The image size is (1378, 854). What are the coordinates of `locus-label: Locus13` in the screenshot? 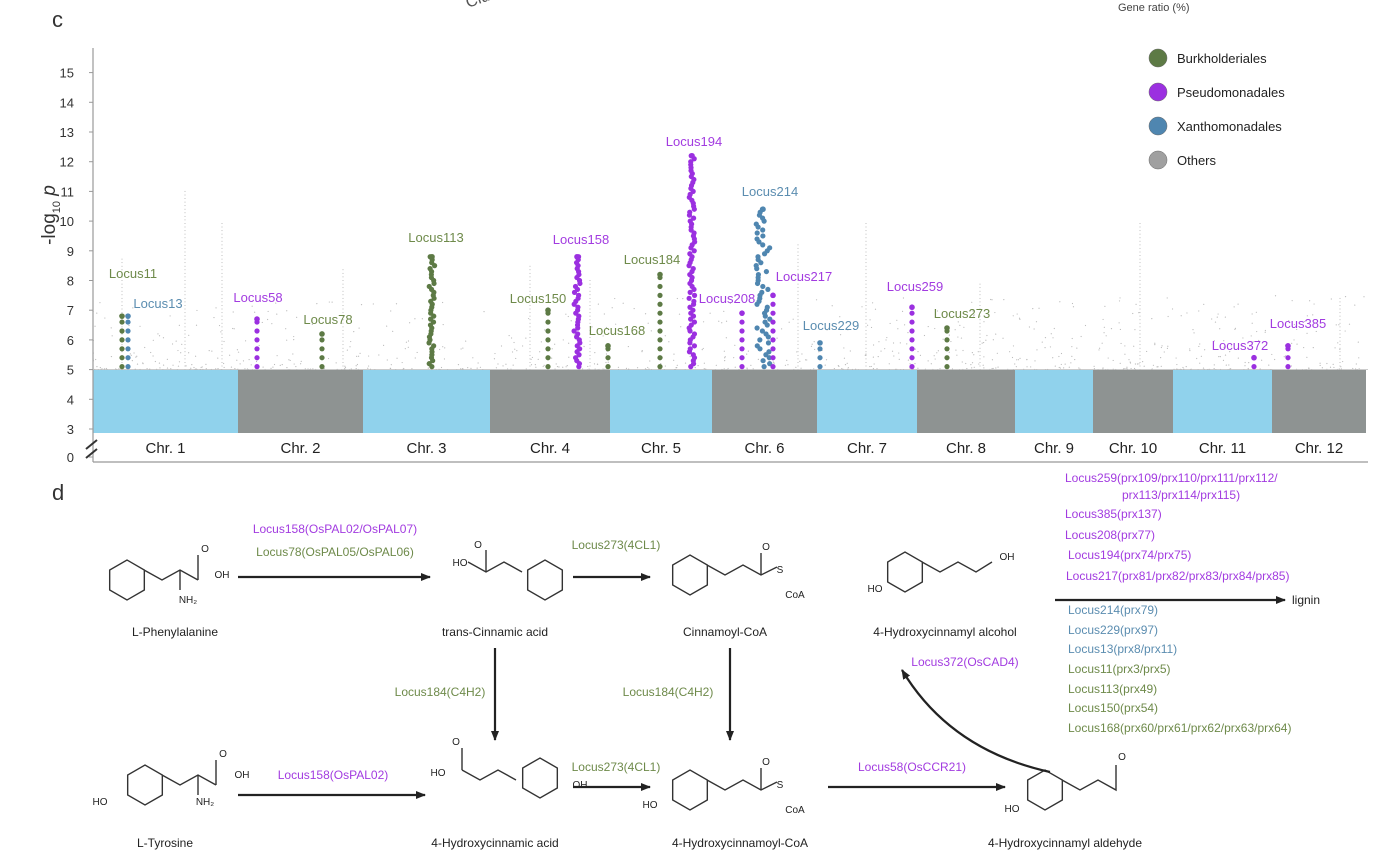 It's located at (157, 303).